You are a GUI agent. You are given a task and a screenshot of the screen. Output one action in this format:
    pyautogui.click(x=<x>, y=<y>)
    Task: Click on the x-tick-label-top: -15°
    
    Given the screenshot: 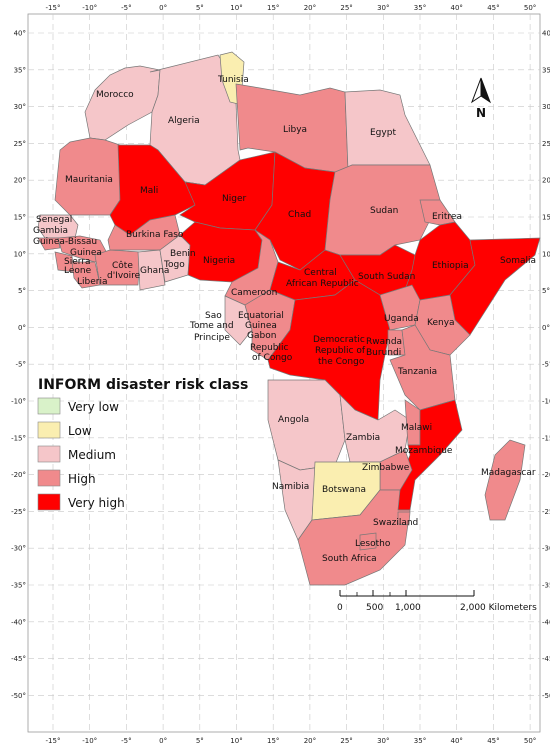 What is the action you would take?
    pyautogui.click(x=53, y=8)
    